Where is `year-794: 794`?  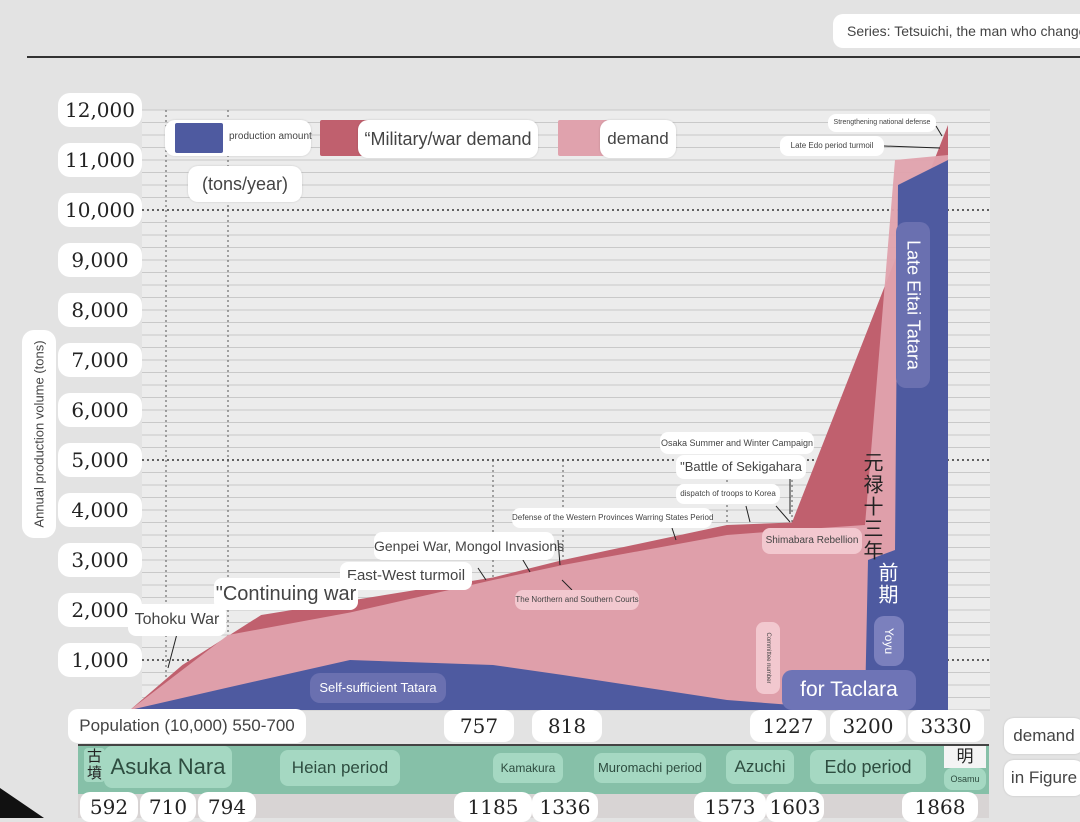 year-794: 794 is located at coordinates (227, 807).